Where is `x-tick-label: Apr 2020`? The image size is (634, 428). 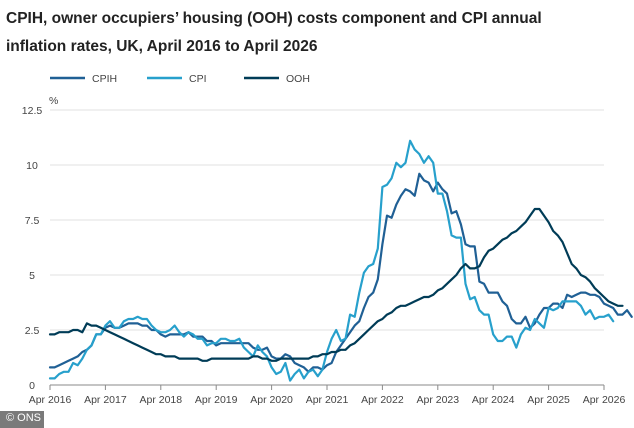
x-tick-label: Apr 2020 is located at coordinates (271, 400).